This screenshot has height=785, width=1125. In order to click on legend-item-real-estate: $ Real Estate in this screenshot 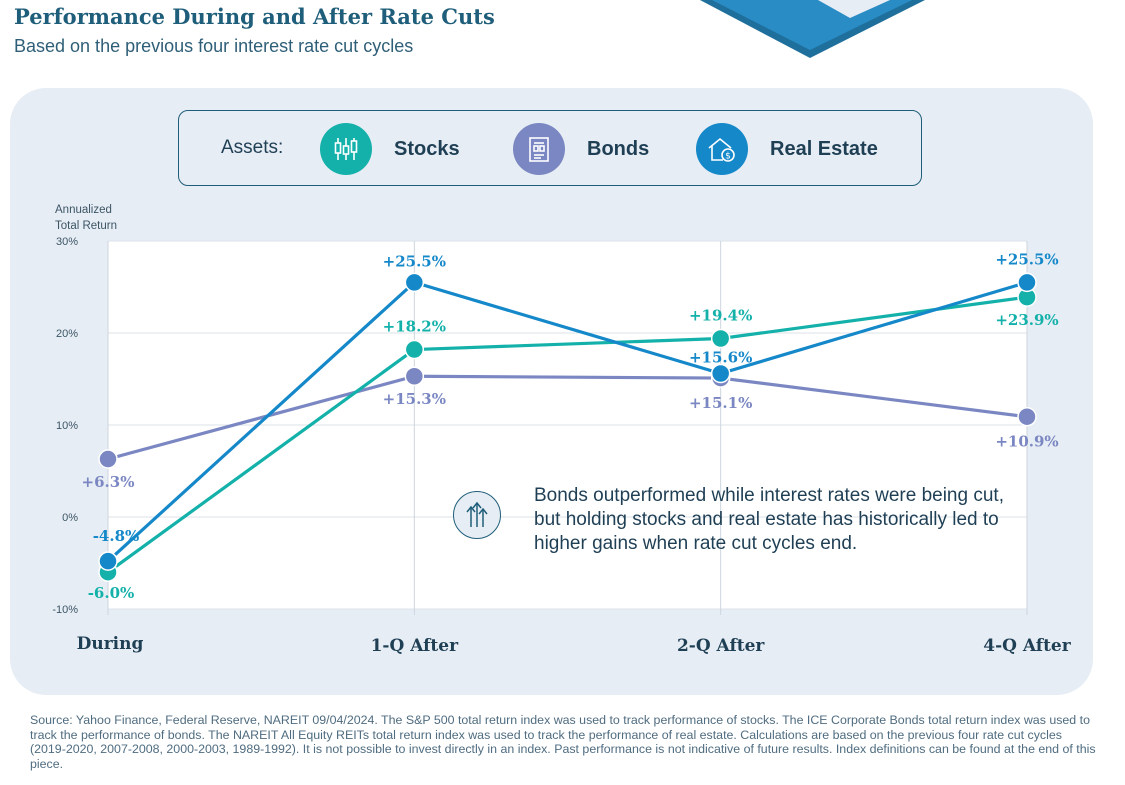, I will do `click(787, 149)`.